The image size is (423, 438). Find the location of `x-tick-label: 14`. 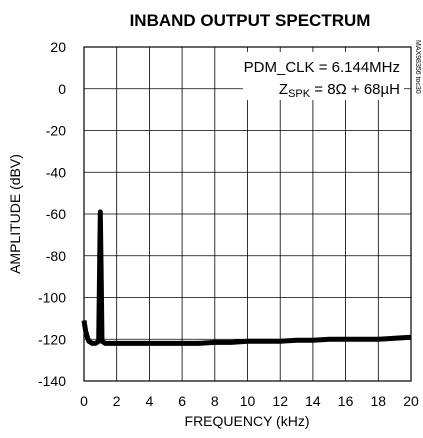

x-tick-label: 14 is located at coordinates (313, 401).